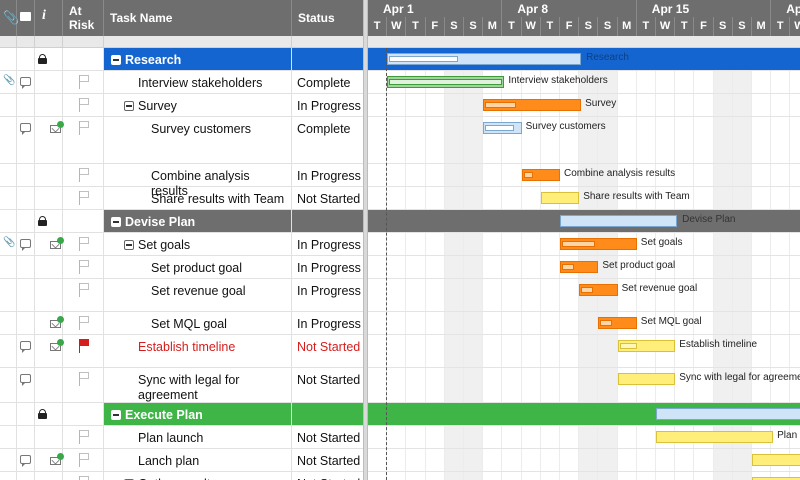 This screenshot has height=480, width=800. I want to click on task-name-cell: Set revenue goal, so click(198, 295).